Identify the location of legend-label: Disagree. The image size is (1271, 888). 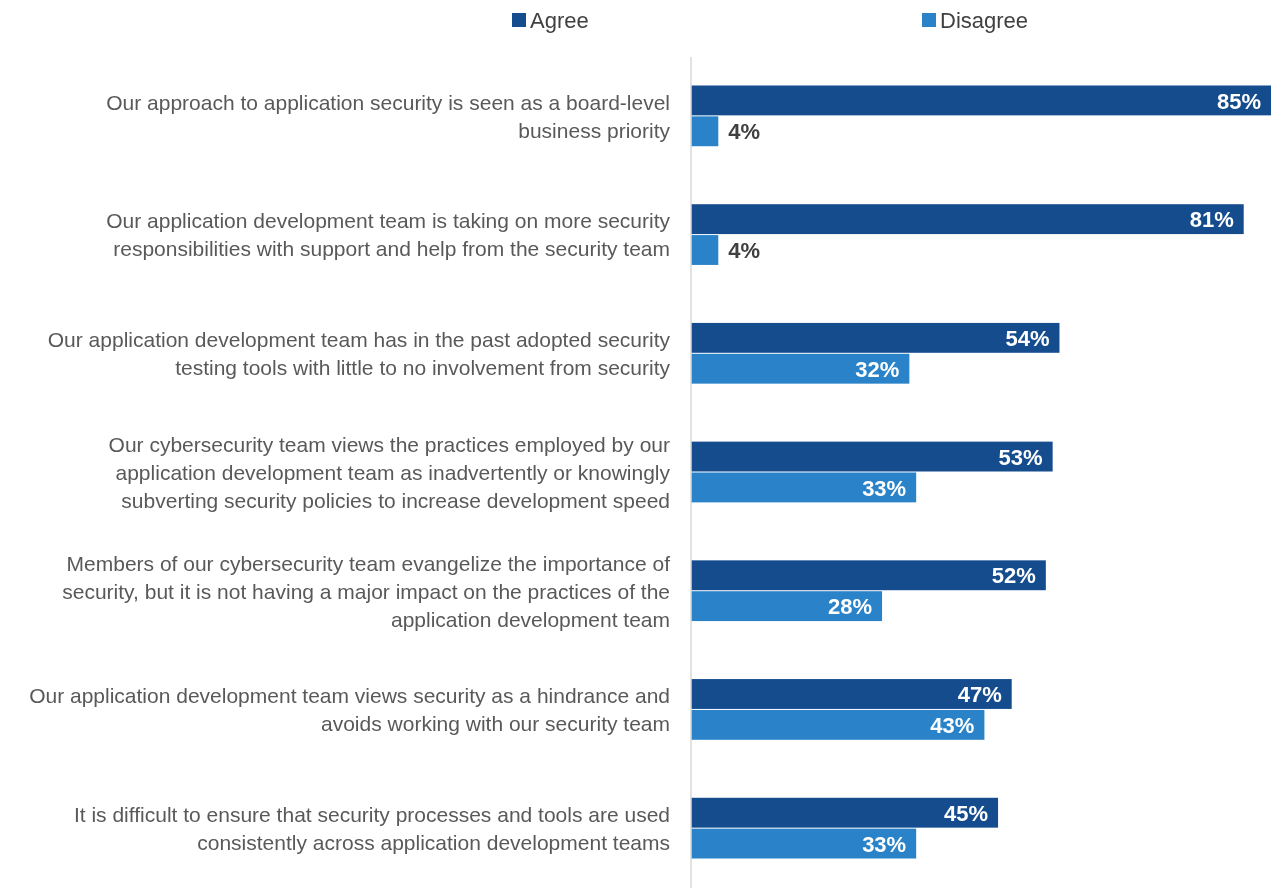
(984, 20).